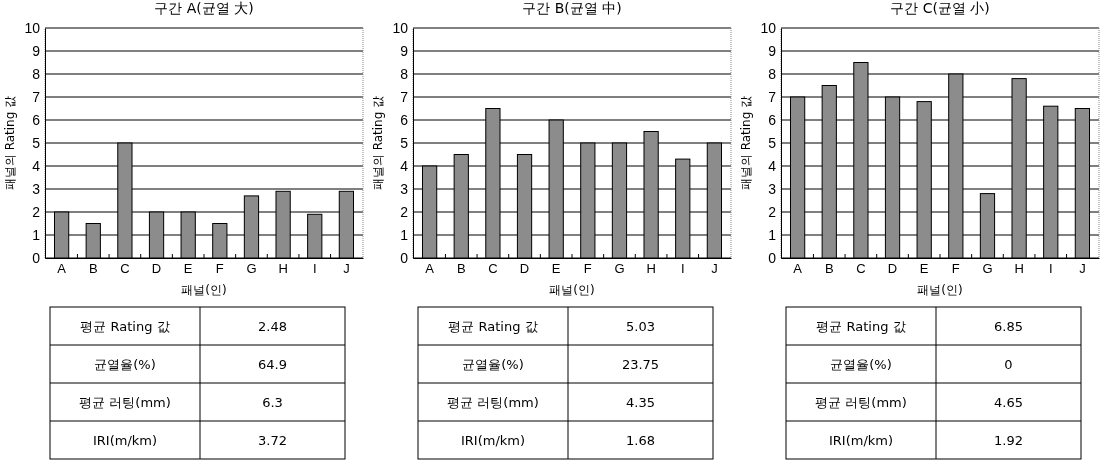  Describe the element at coordinates (204, 8) in the screenshot. I see `chart-title: 구간 A(균열 大)` at that location.